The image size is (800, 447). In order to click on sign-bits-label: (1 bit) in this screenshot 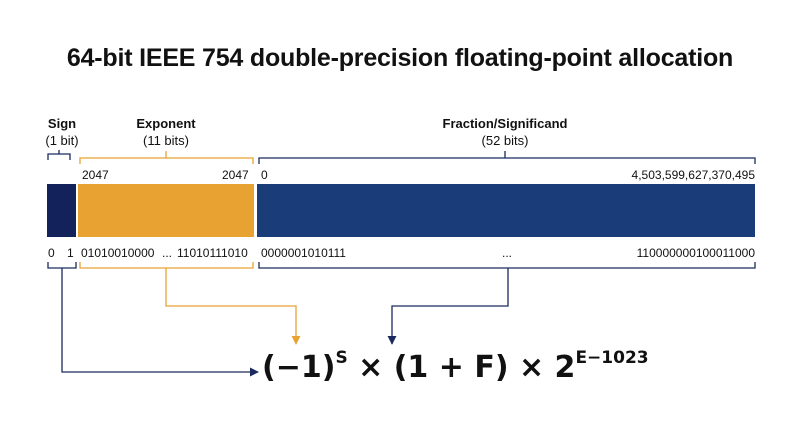, I will do `click(62, 140)`.